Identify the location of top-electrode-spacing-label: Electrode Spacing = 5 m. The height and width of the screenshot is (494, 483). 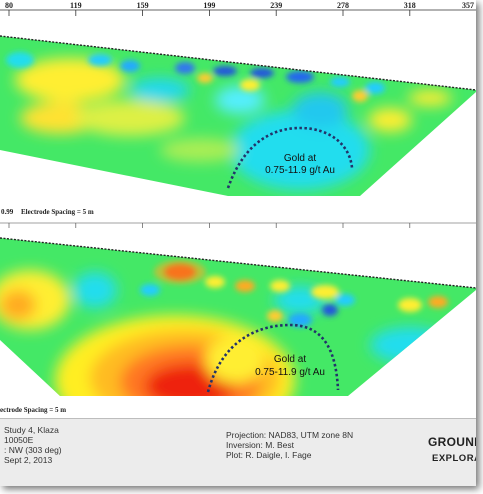
(57, 212).